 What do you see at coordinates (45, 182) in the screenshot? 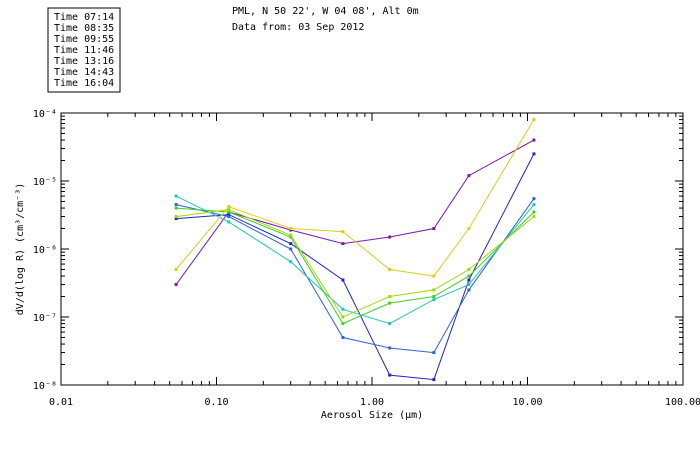
I see `y-tick-label: 10⁻⁵` at bounding box center [45, 182].